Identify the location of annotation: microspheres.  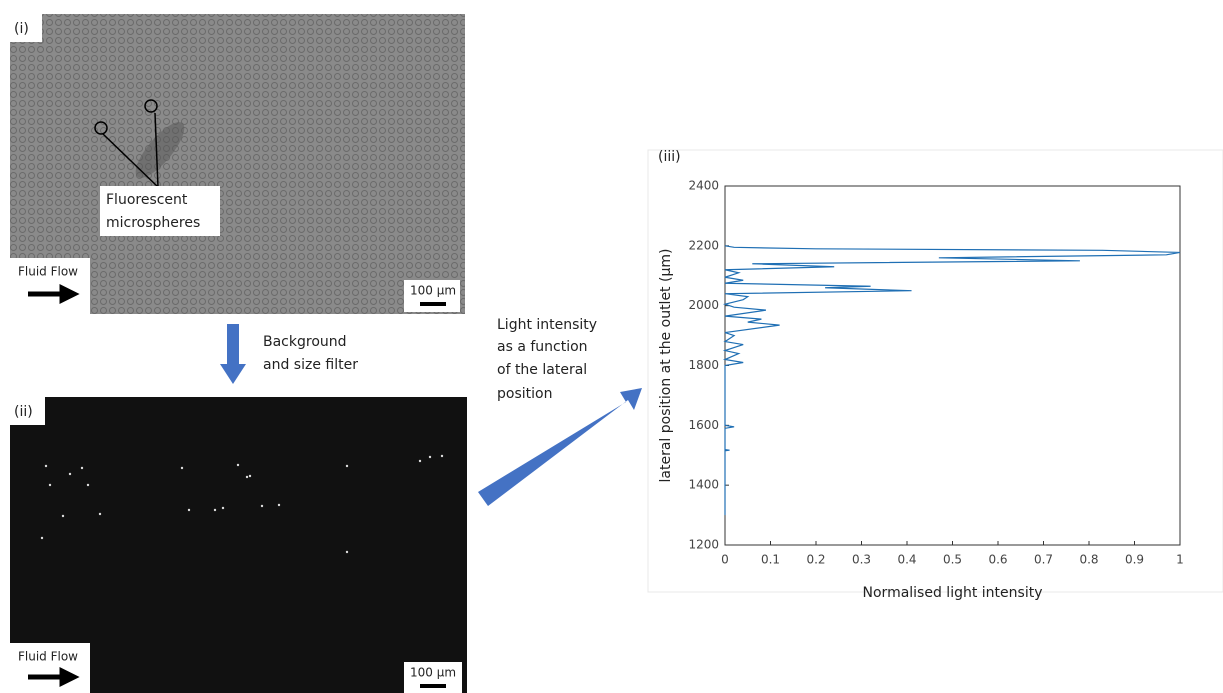
(153, 223).